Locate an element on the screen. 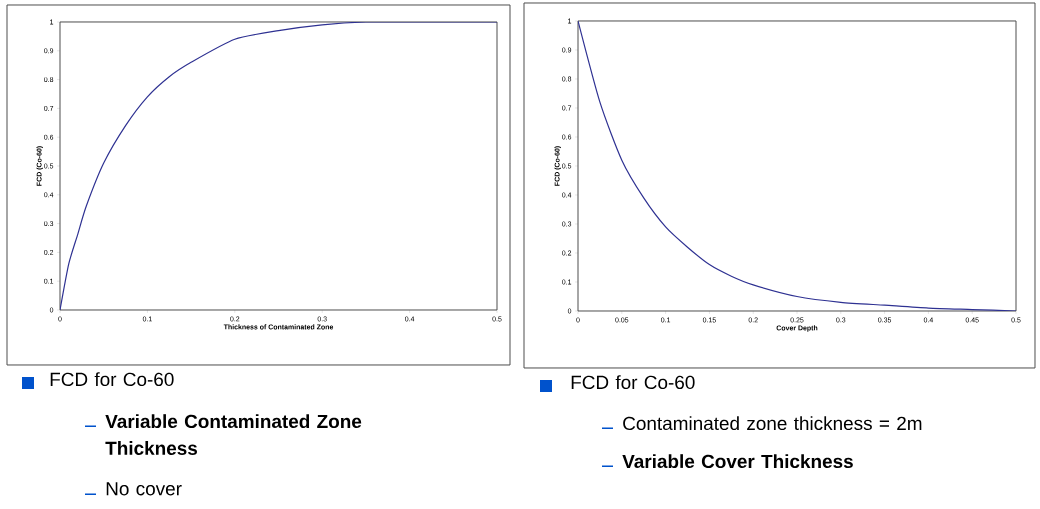  text: No cover is located at coordinates (144, 489).